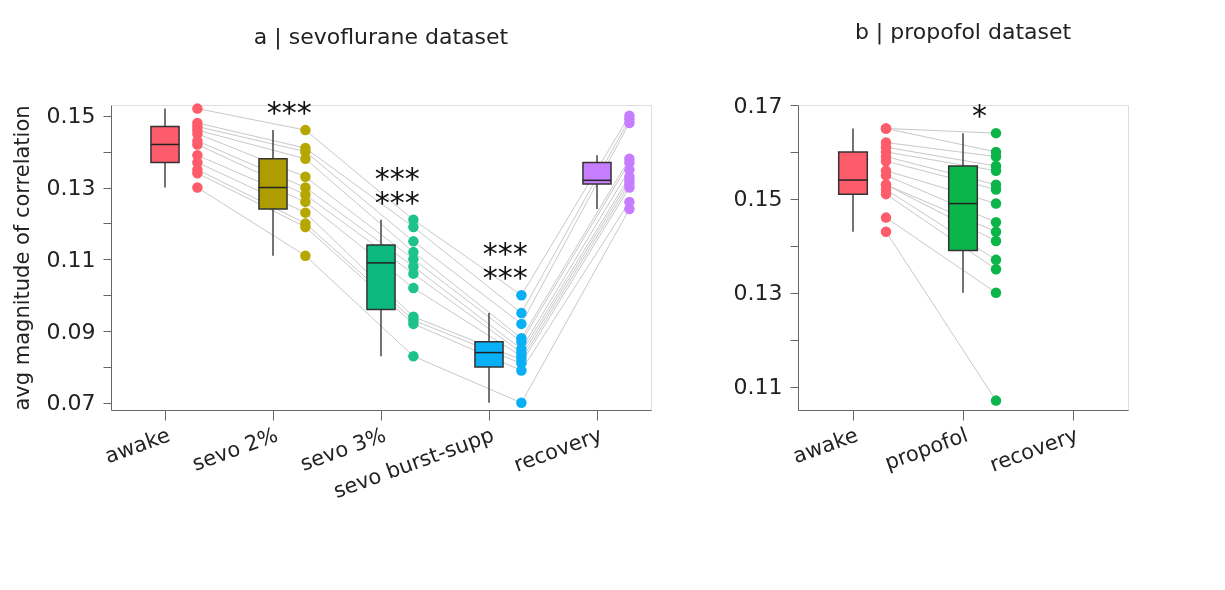 The image size is (1225, 590). What do you see at coordinates (381, 37) in the screenshot?
I see `chart-title: a | sevoflurane dataset` at bounding box center [381, 37].